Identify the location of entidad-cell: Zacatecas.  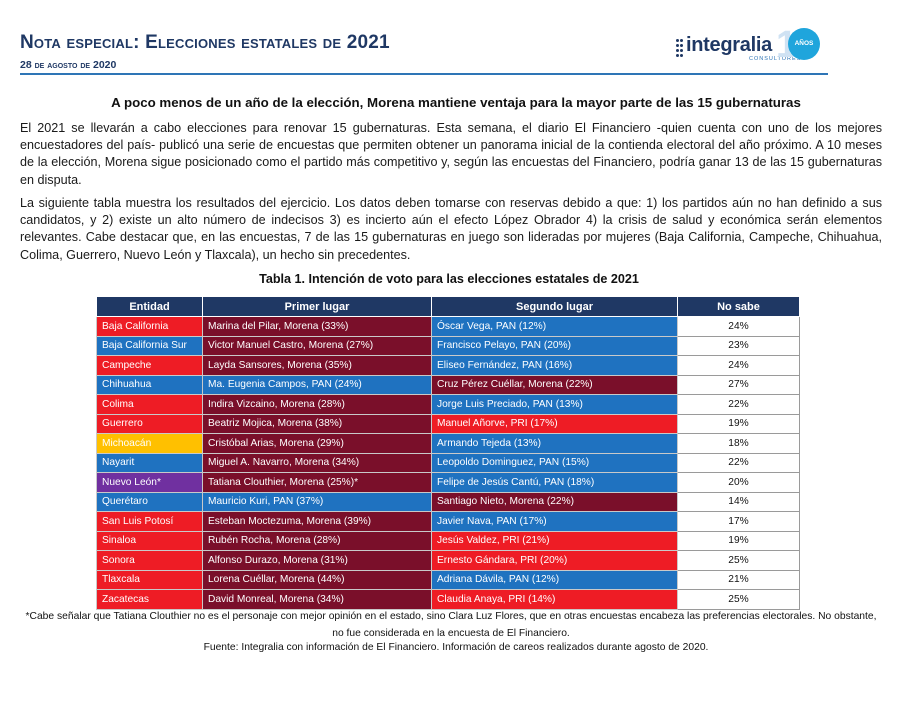
(149, 599).